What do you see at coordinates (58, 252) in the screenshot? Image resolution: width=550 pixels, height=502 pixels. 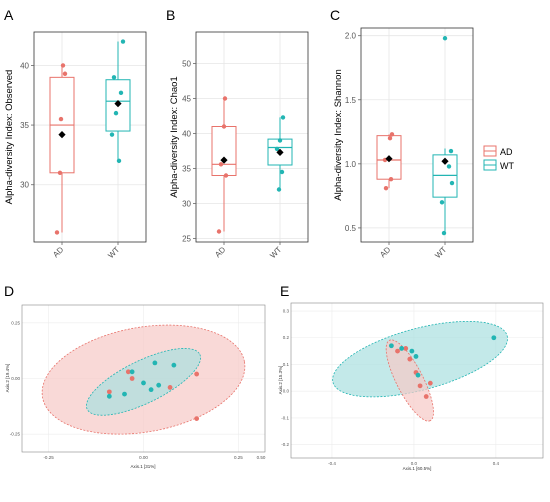 I see `panel-a-xtick-label-ad: AD` at bounding box center [58, 252].